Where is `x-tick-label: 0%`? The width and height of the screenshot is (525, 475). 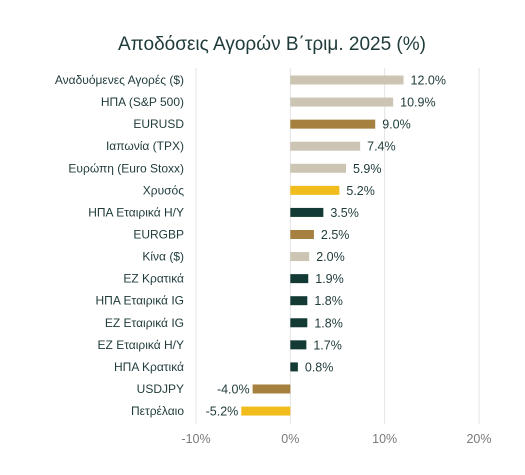 x-tick-label: 0% is located at coordinates (290, 439).